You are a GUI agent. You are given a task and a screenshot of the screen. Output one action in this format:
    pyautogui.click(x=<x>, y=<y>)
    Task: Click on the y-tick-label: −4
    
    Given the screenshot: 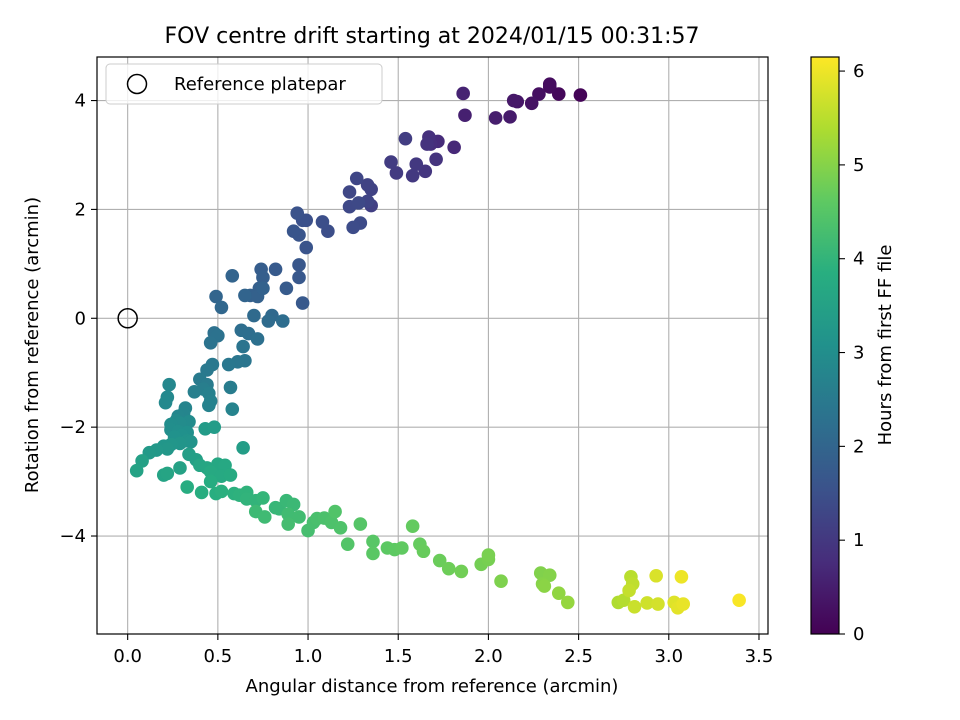 What is the action you would take?
    pyautogui.click(x=72, y=536)
    